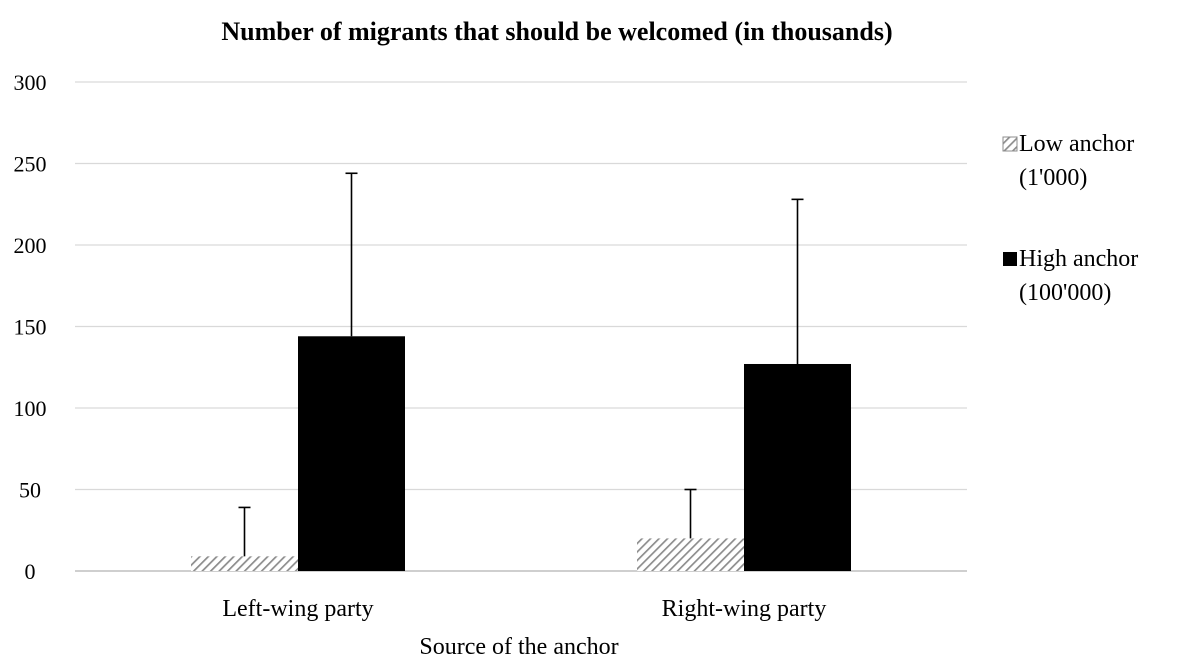 The width and height of the screenshot is (1182, 661). I want to click on legend-label: Low anchor, so click(1076, 144).